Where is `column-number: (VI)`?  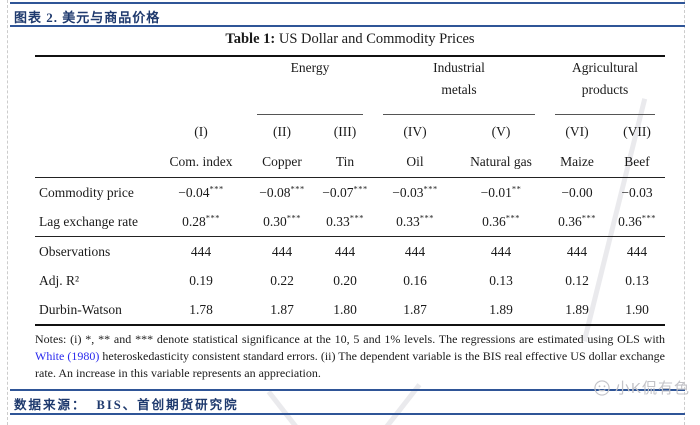 column-number: (VI) is located at coordinates (577, 131).